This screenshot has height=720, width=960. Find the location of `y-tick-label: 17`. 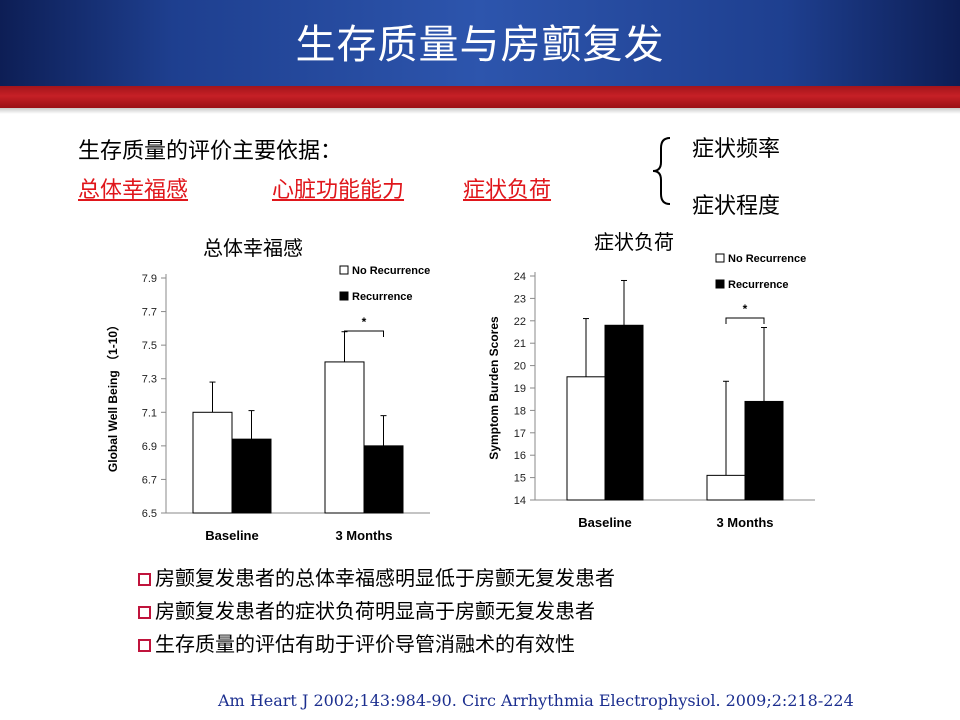

y-tick-label: 17 is located at coordinates (520, 434).